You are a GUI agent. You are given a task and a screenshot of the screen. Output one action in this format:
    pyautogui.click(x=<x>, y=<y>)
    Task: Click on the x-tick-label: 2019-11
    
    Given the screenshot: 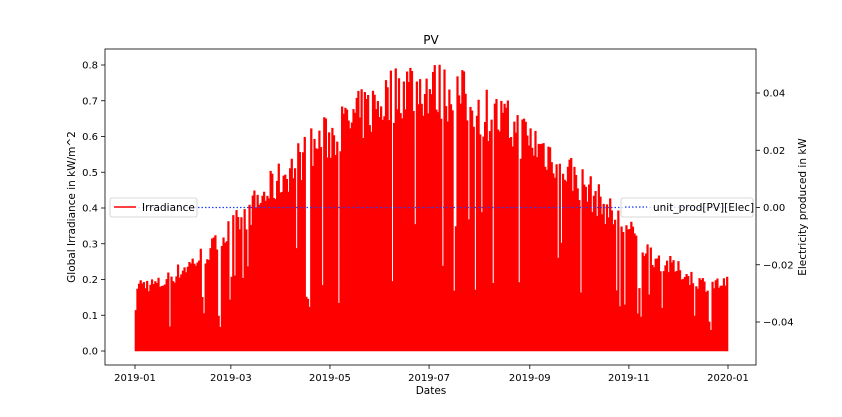 What is the action you would take?
    pyautogui.click(x=629, y=378)
    